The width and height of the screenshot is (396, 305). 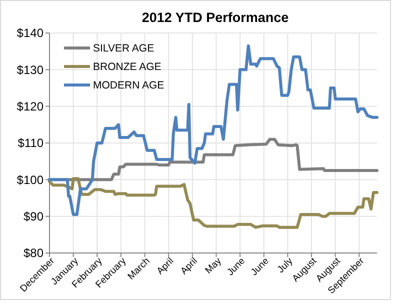 I want to click on chart-title: 2012 YTD Performance, so click(x=216, y=17).